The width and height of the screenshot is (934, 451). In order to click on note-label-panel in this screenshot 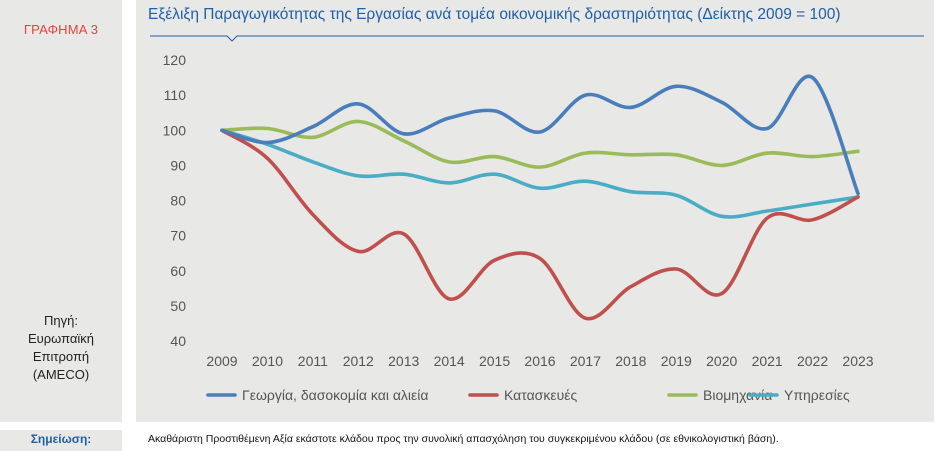, I will do `click(61, 440)`.